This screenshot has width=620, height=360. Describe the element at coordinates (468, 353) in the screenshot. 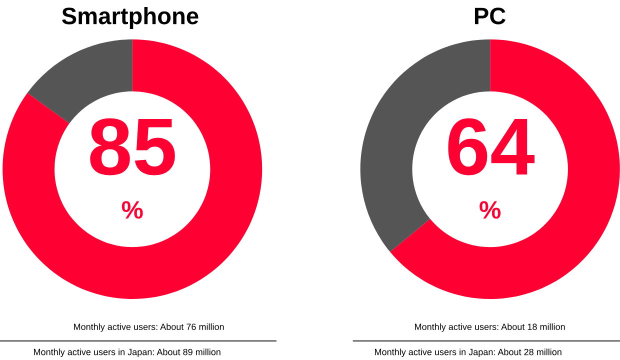

I see `text: Monthly active users in Japan: About 28 million` at that location.